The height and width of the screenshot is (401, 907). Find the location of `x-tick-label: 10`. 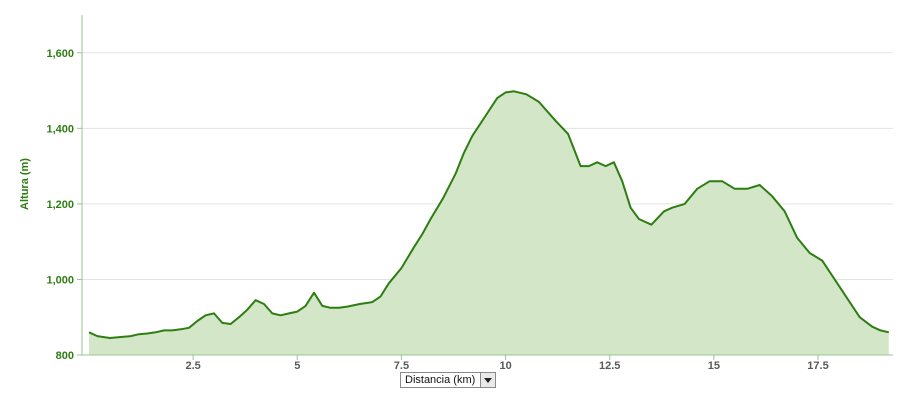

x-tick-label: 10 is located at coordinates (505, 366).